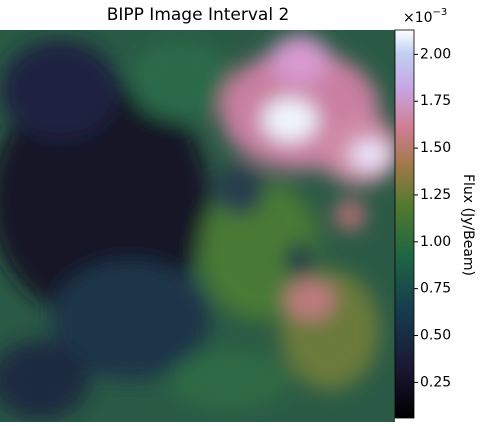 Image resolution: width=500 pixels, height=426 pixels. I want to click on colorbar-offset: ×10⁻³, so click(425, 16).